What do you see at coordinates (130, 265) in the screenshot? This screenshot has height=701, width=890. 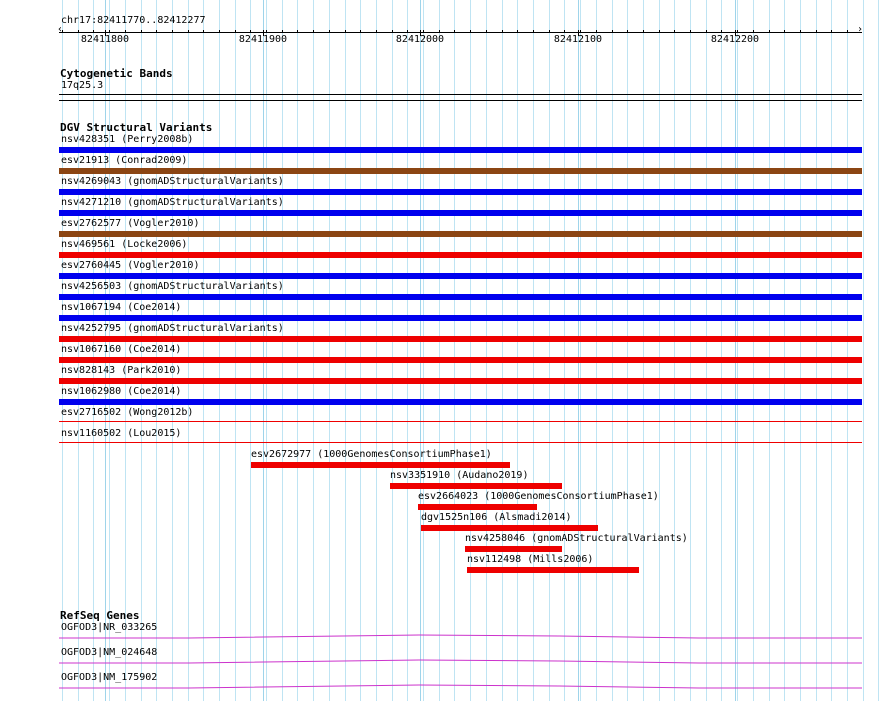 I see `dgv-feature-label: esv2760445 (Vogler2010)` at bounding box center [130, 265].